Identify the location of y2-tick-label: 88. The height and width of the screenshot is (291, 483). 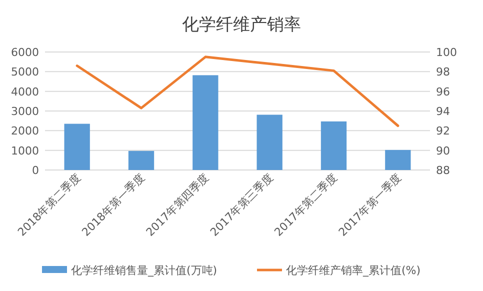
(443, 170).